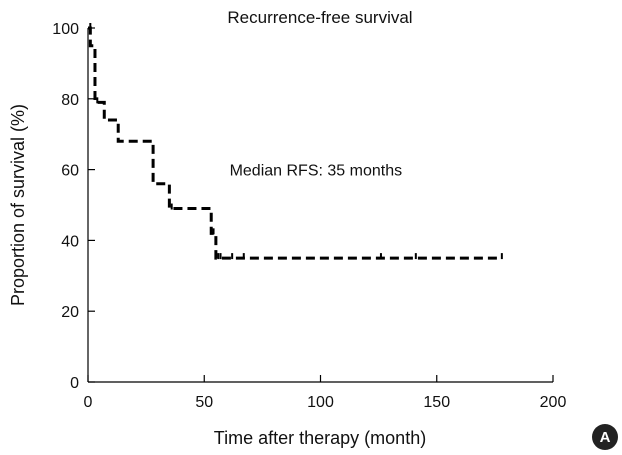 This screenshot has width=622, height=455. I want to click on x-tick-label: 200, so click(553, 402).